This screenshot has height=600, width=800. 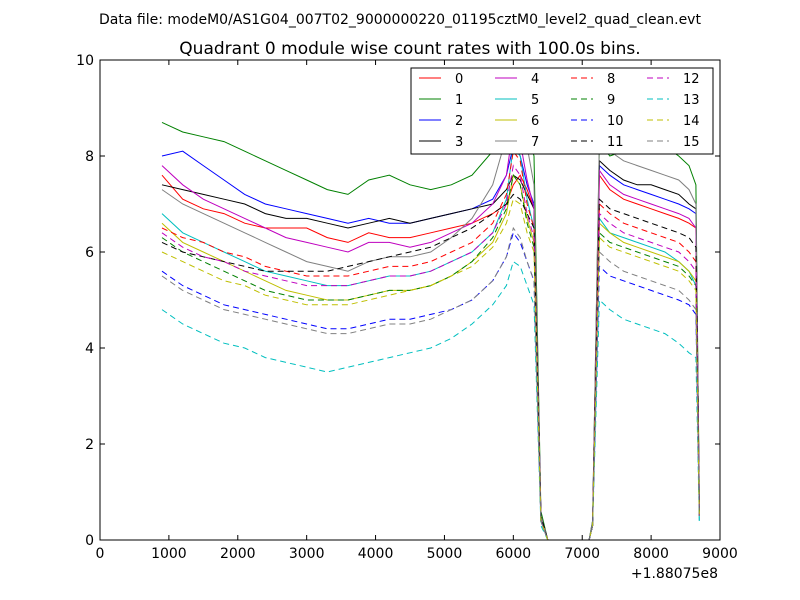 I want to click on y-tick-label: 4, so click(x=89, y=349).